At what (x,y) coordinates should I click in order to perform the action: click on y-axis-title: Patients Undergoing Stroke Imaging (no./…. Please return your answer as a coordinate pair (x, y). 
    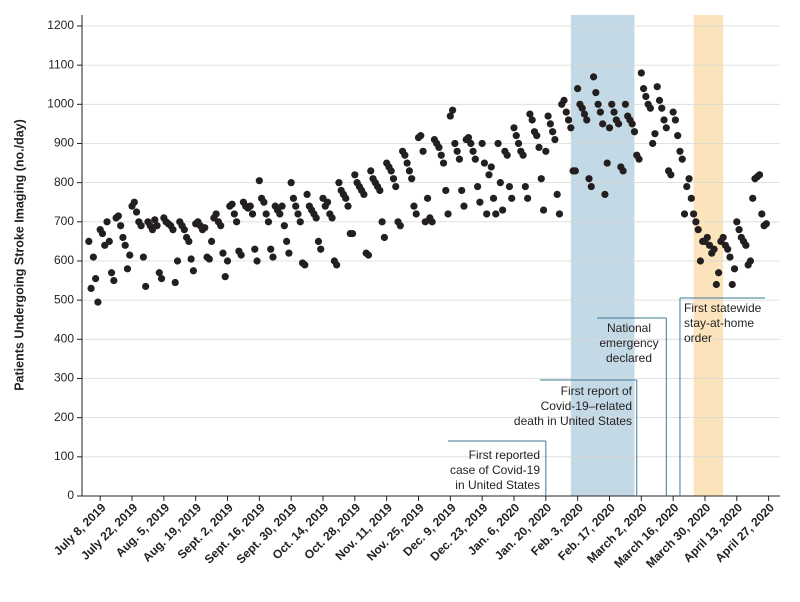
    Looking at the image, I should click on (19, 255).